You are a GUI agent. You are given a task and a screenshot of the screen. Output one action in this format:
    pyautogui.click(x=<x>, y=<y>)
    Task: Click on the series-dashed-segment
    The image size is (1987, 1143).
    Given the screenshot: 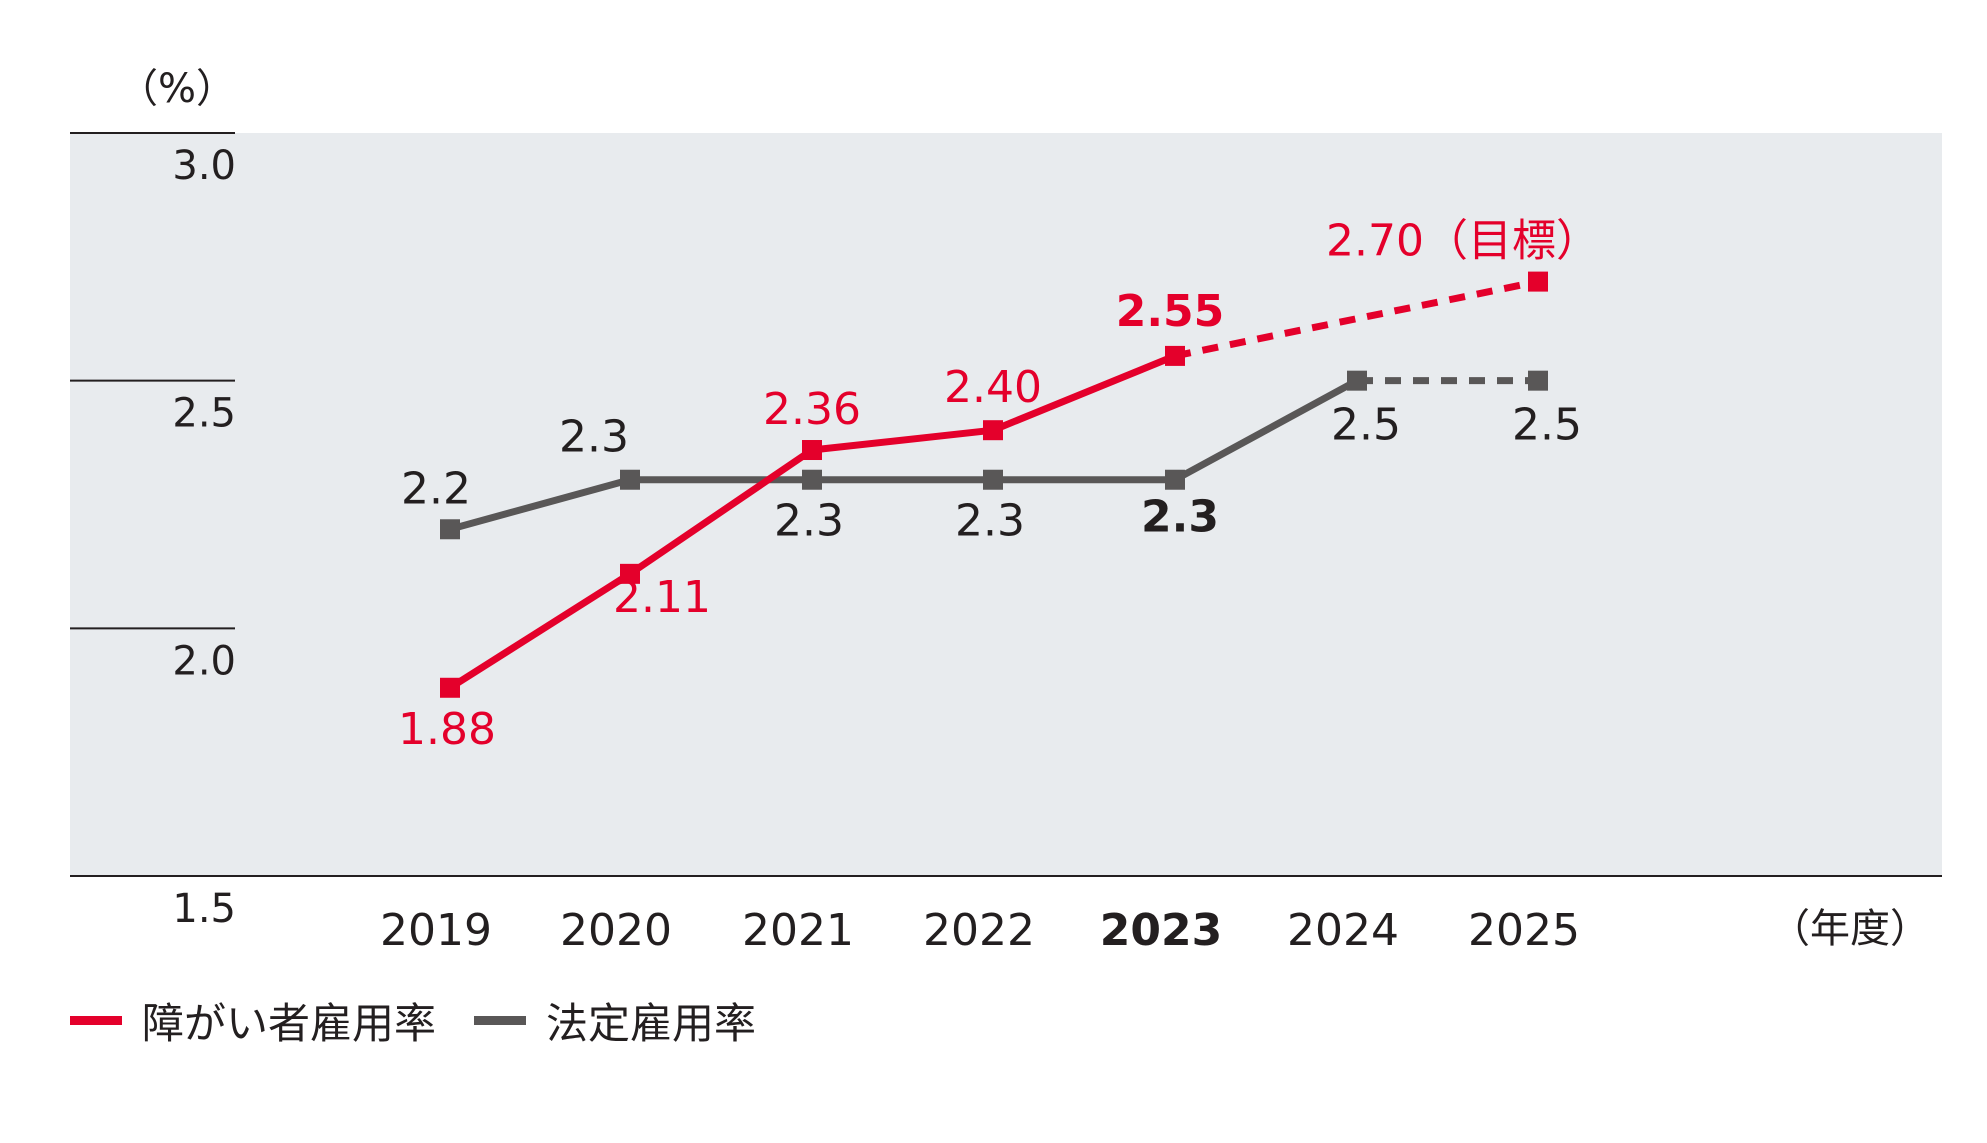 What is the action you would take?
    pyautogui.click(x=1356, y=319)
    